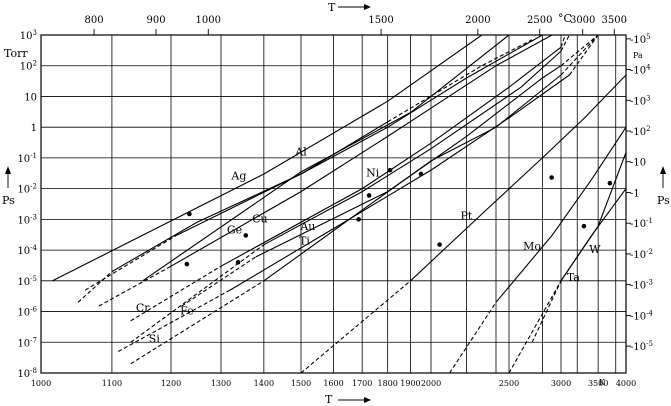 The height and width of the screenshot is (406, 671). I want to click on melting-point-fe, so click(390, 170).